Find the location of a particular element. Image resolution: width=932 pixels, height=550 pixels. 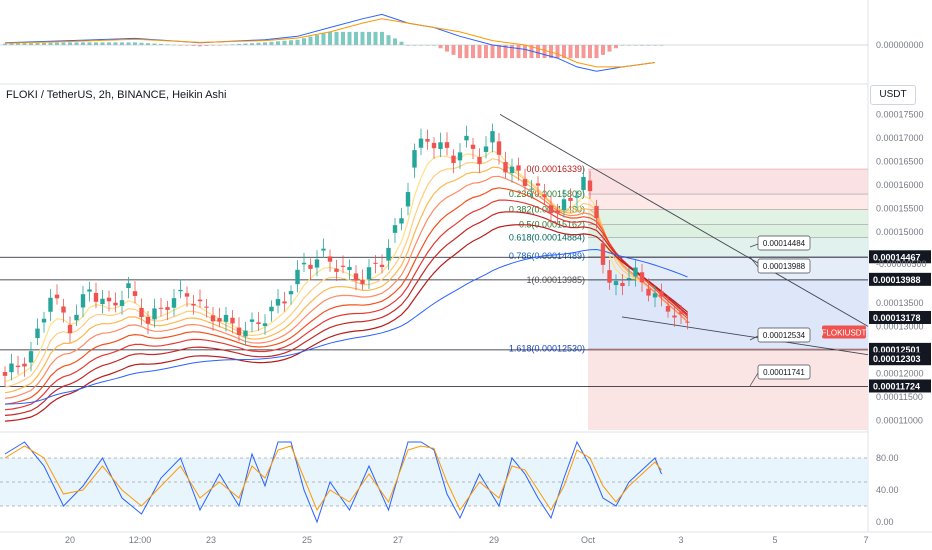

stoch-d-line is located at coordinates (333, 478).